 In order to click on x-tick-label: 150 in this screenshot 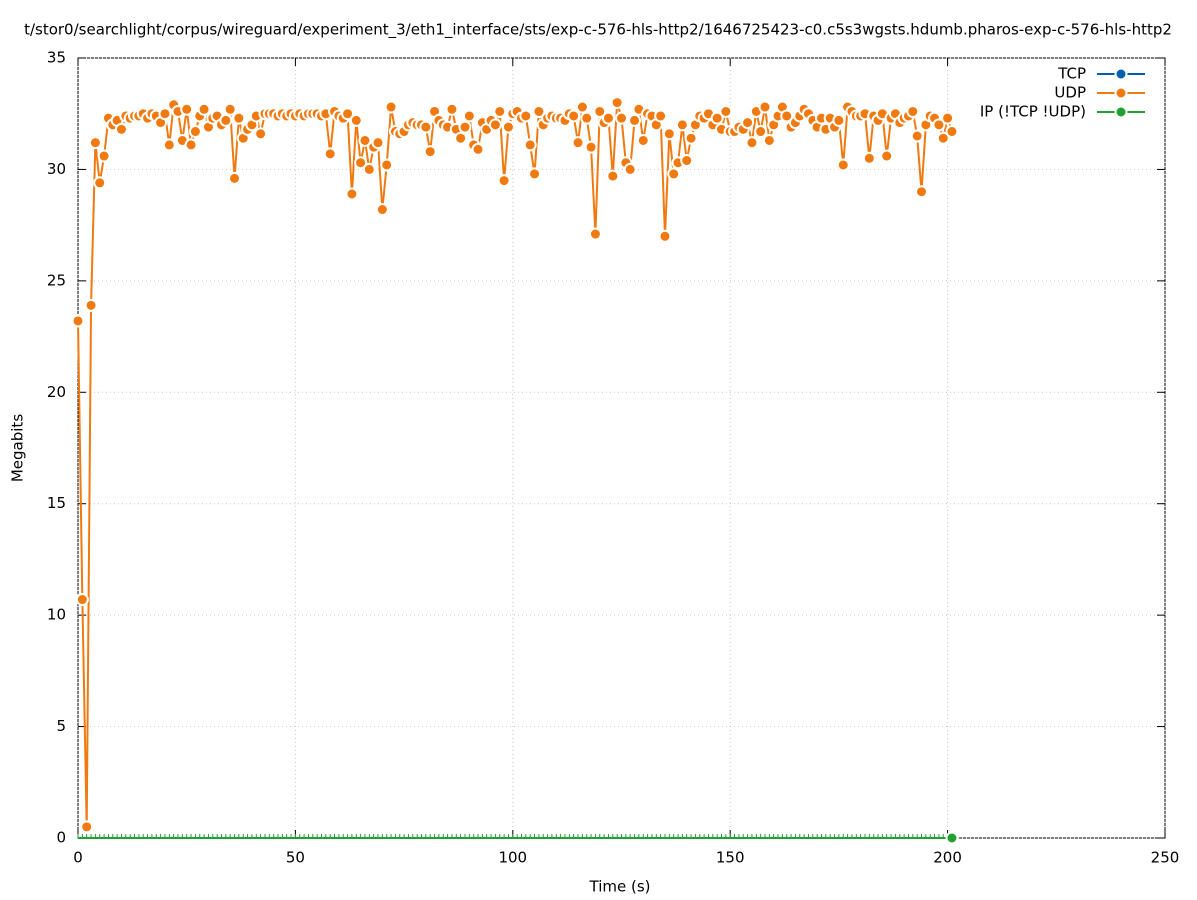, I will do `click(730, 858)`.